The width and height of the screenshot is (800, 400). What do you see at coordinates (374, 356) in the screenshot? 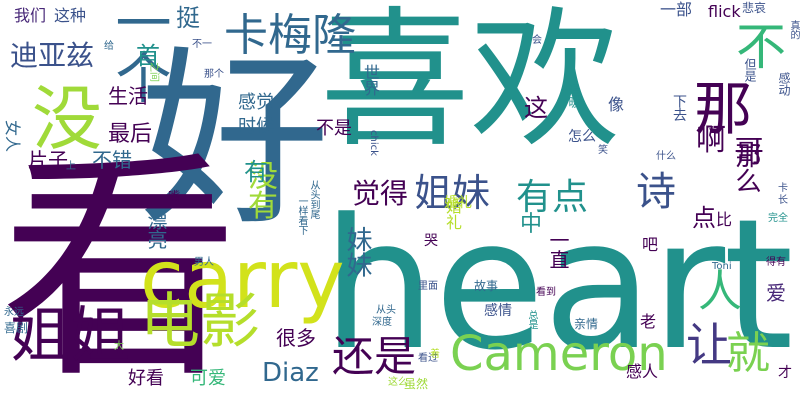
I see `word: 还是` at bounding box center [374, 356].